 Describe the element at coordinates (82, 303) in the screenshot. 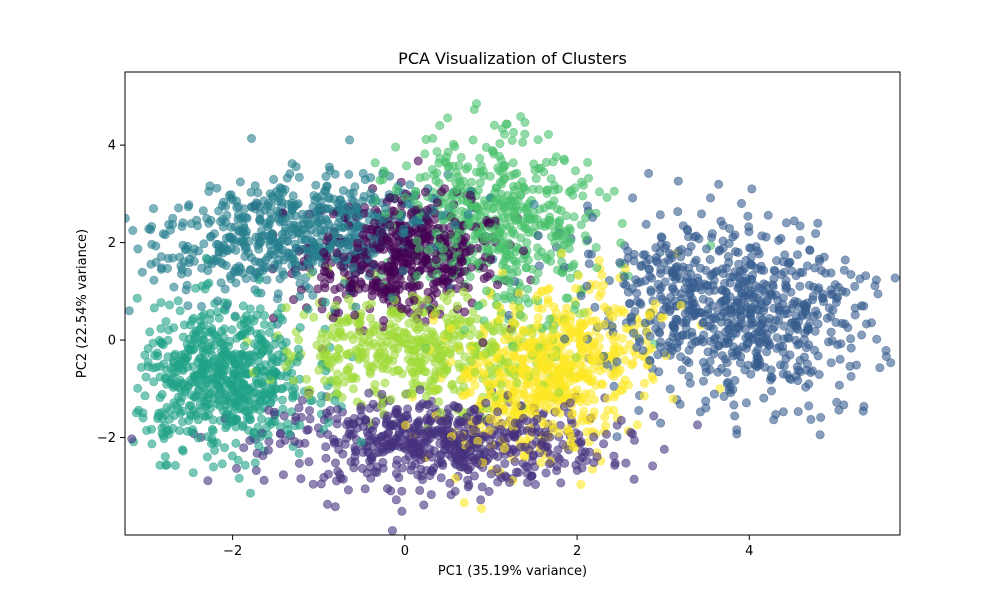

I see `y-axis-label: PC2 (22.54% variance)` at that location.